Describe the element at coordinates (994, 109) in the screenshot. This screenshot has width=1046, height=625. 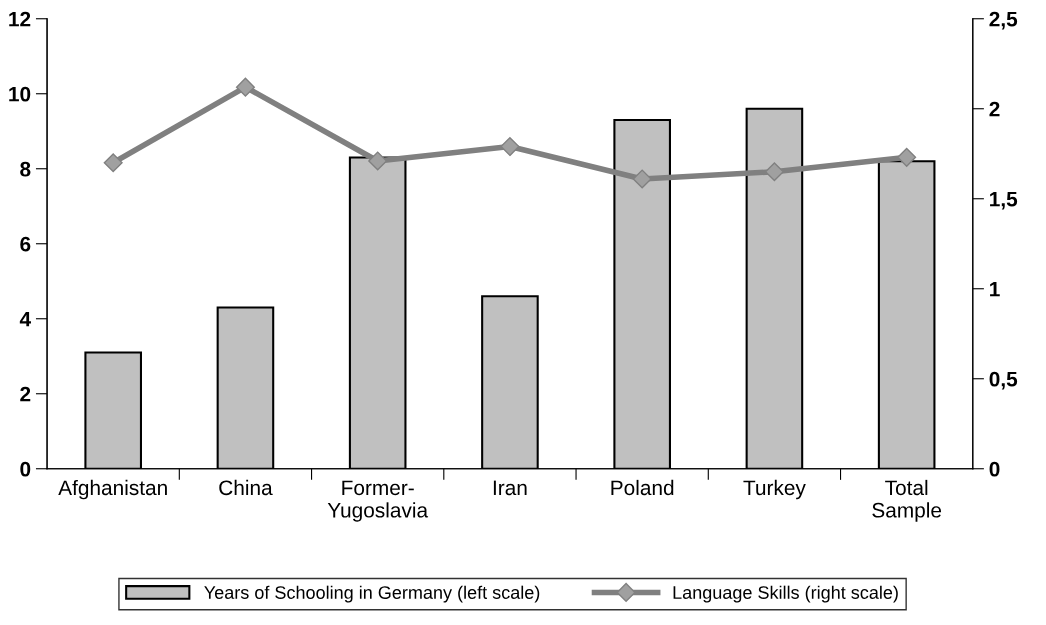
I see `y2-tick-label: 2` at that location.